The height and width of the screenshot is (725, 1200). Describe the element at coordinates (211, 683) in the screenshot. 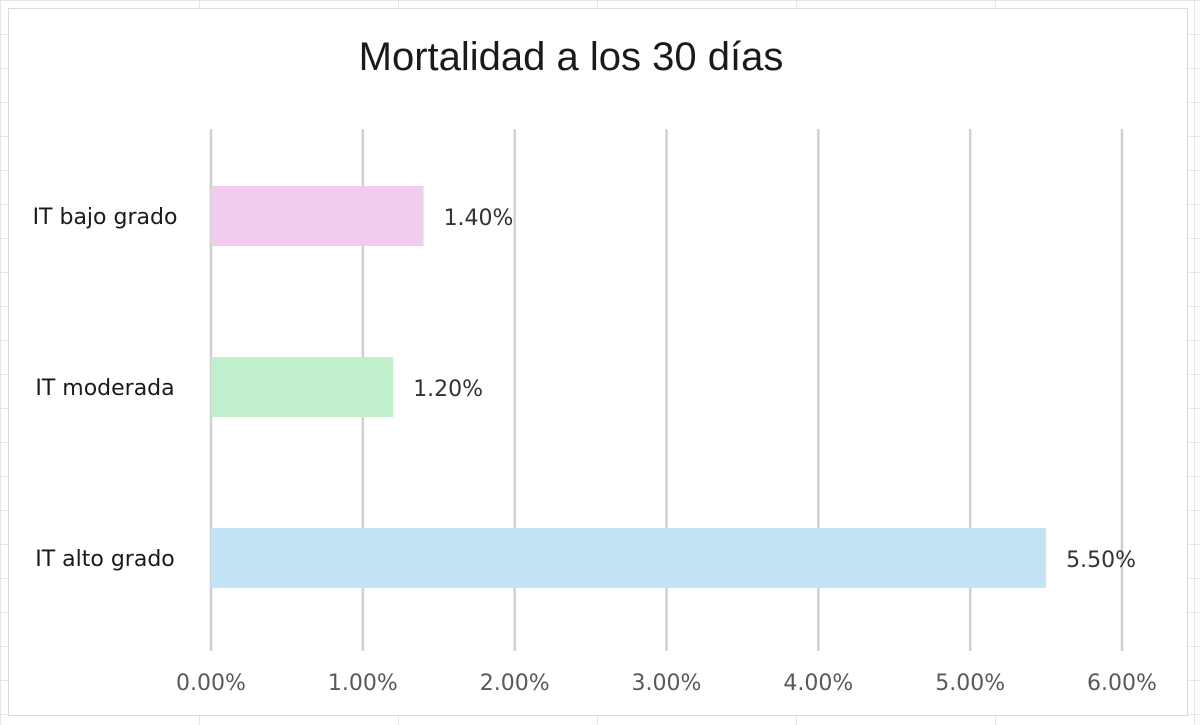

I see `x-tick-label: 0.00%` at that location.